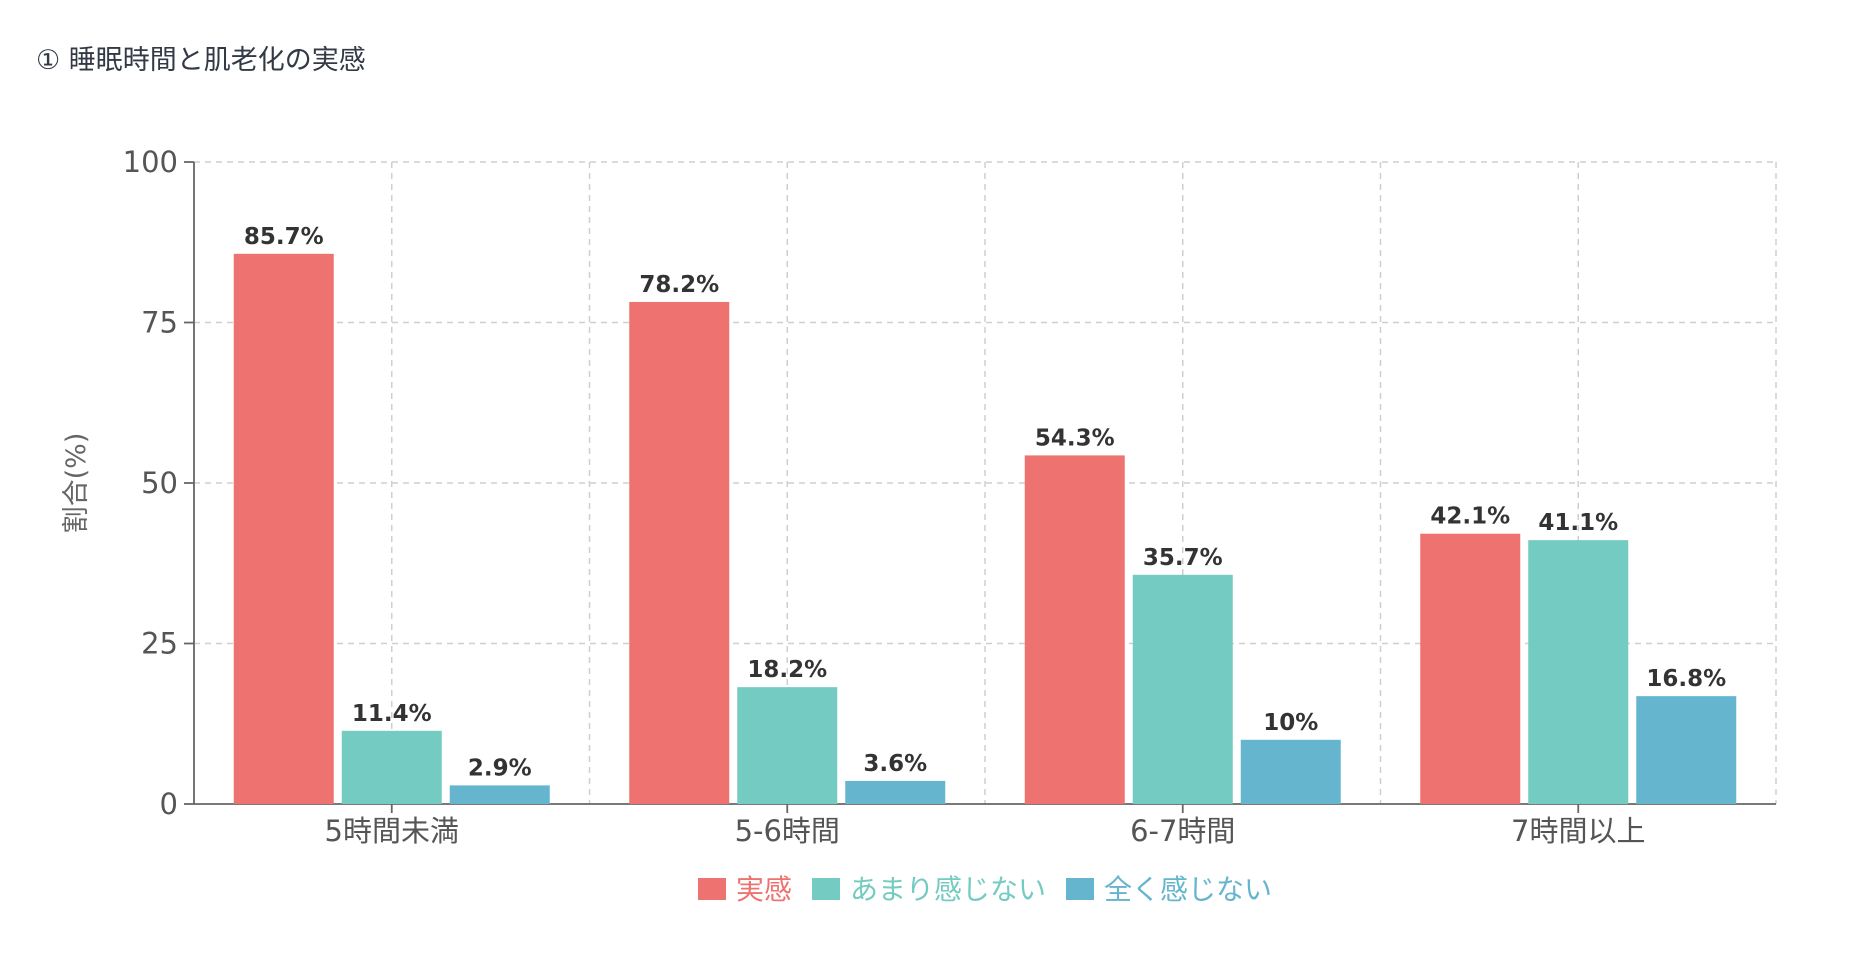 The image size is (1874, 960). I want to click on bar-value-label: 3.6%, so click(895, 764).